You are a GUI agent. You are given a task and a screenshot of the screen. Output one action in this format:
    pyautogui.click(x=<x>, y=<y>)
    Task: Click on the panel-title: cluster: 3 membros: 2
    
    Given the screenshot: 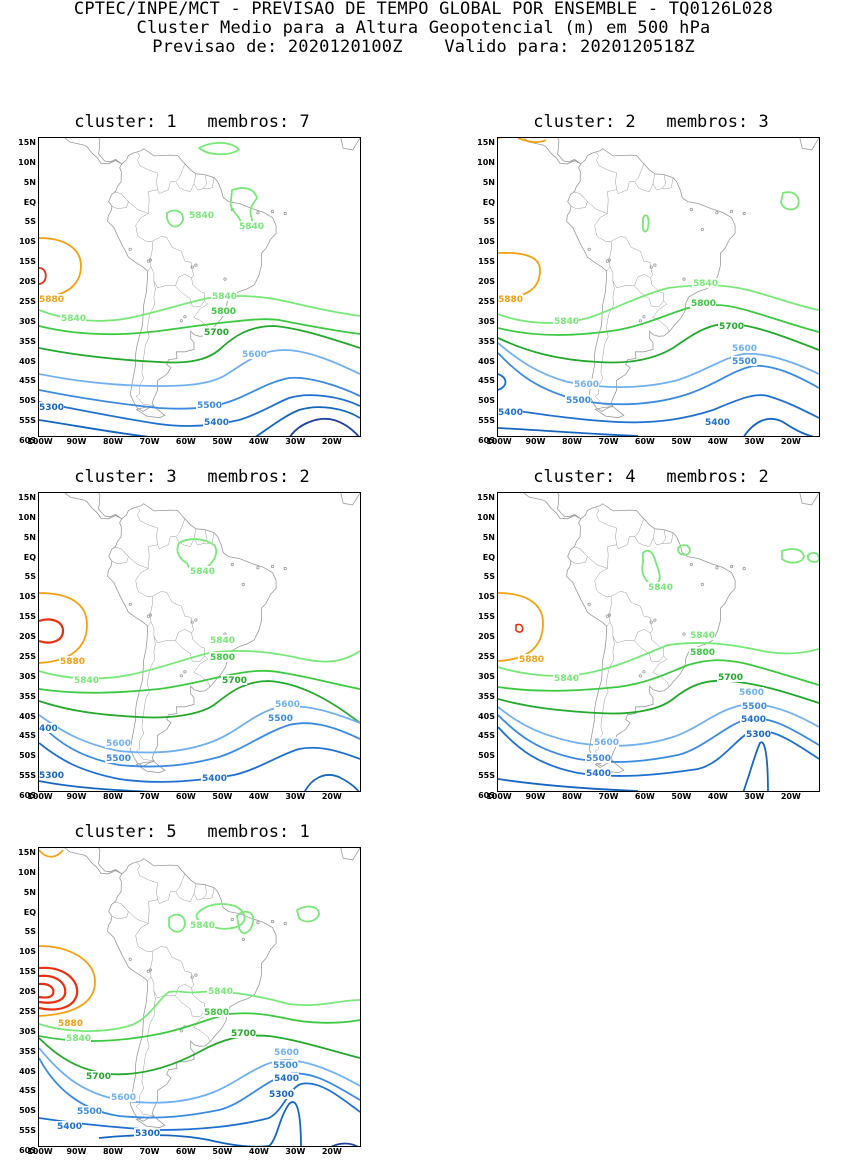 What is the action you would take?
    pyautogui.click(x=192, y=477)
    